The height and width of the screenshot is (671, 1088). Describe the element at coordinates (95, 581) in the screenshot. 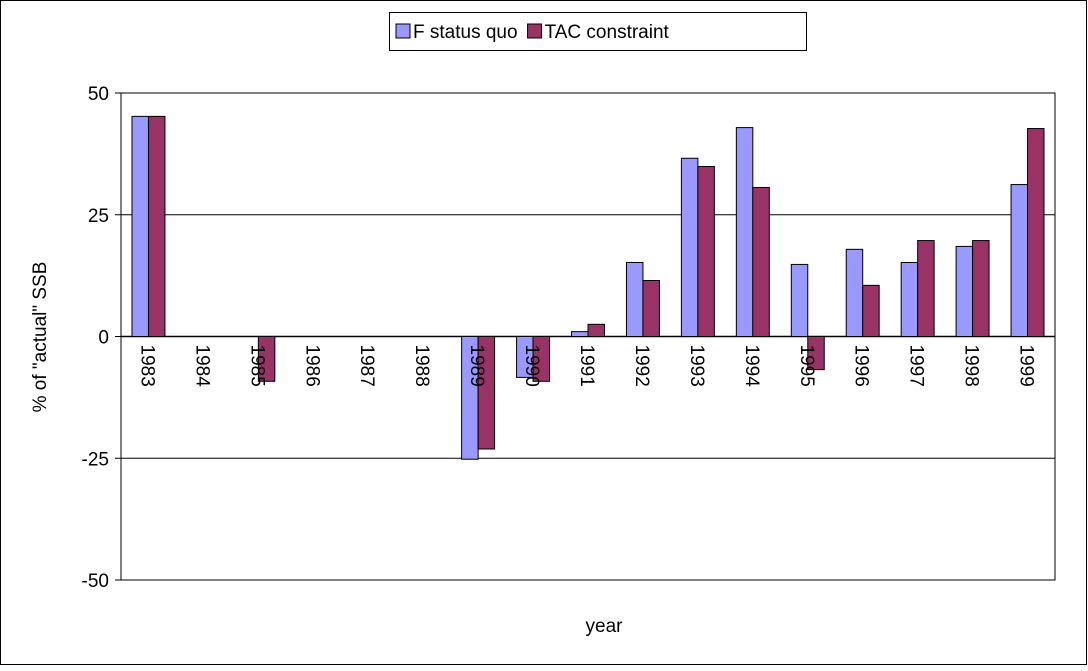

I see `y-tick-label: -50` at that location.